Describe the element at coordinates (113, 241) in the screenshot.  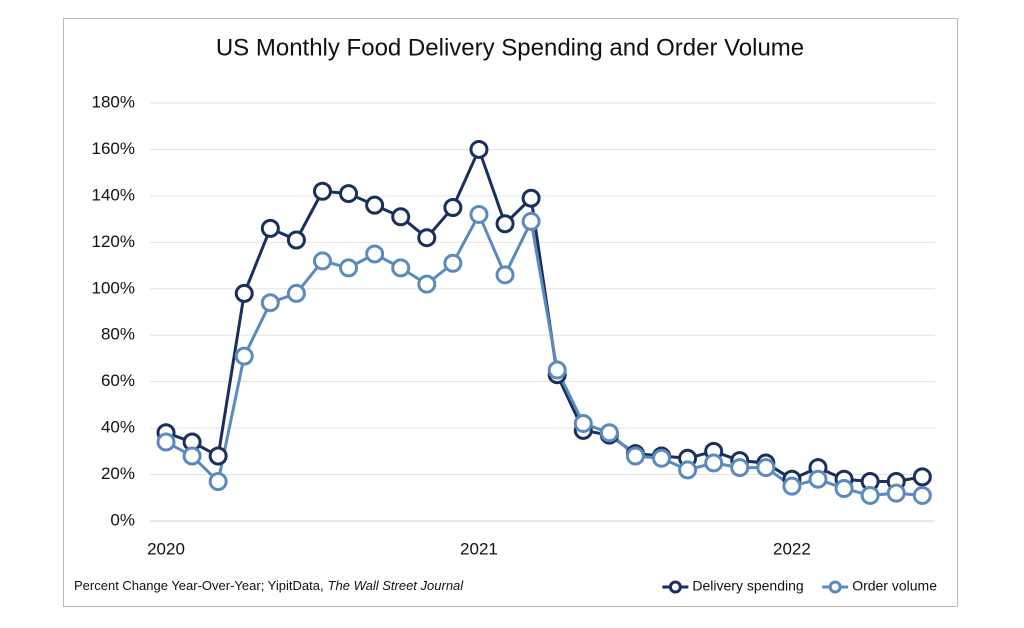
I see `y-tick-label: 120%` at that location.